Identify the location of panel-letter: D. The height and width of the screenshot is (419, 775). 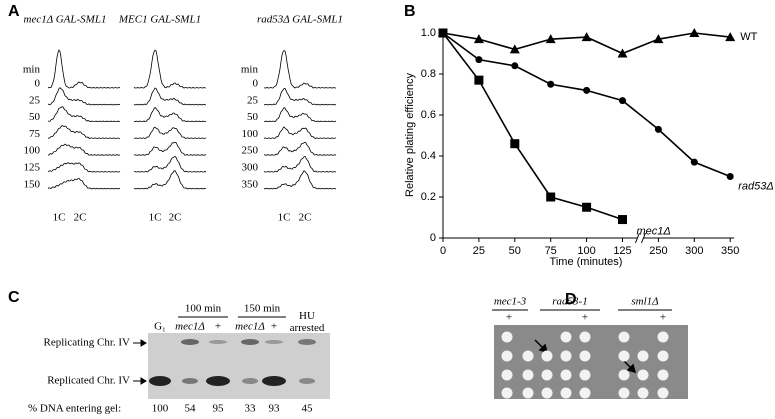
(571, 299).